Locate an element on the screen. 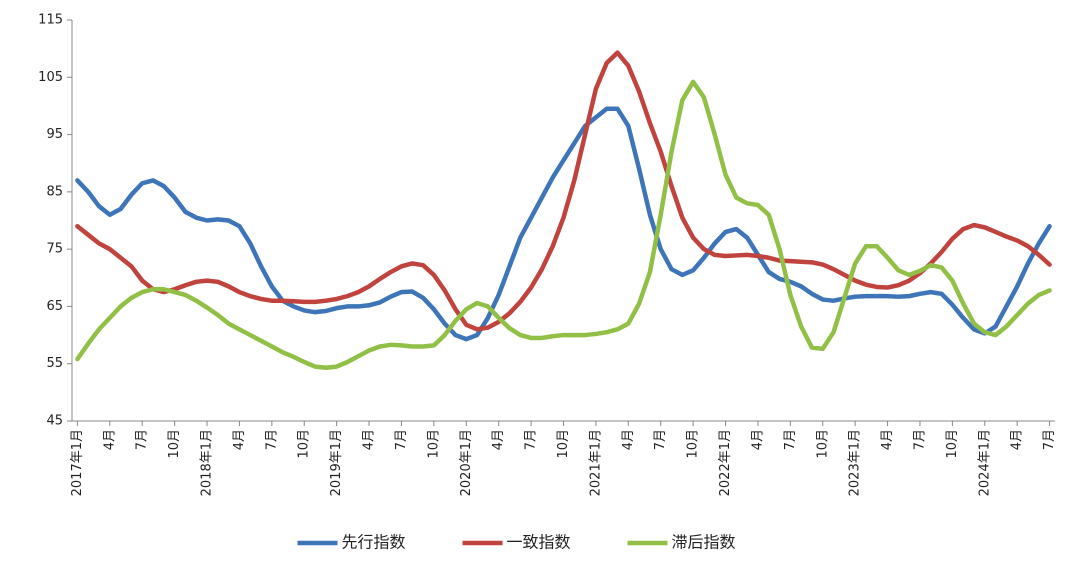 Image resolution: width=1080 pixels, height=570 pixels. x-tick-label: 2019年1月 is located at coordinates (336, 462).